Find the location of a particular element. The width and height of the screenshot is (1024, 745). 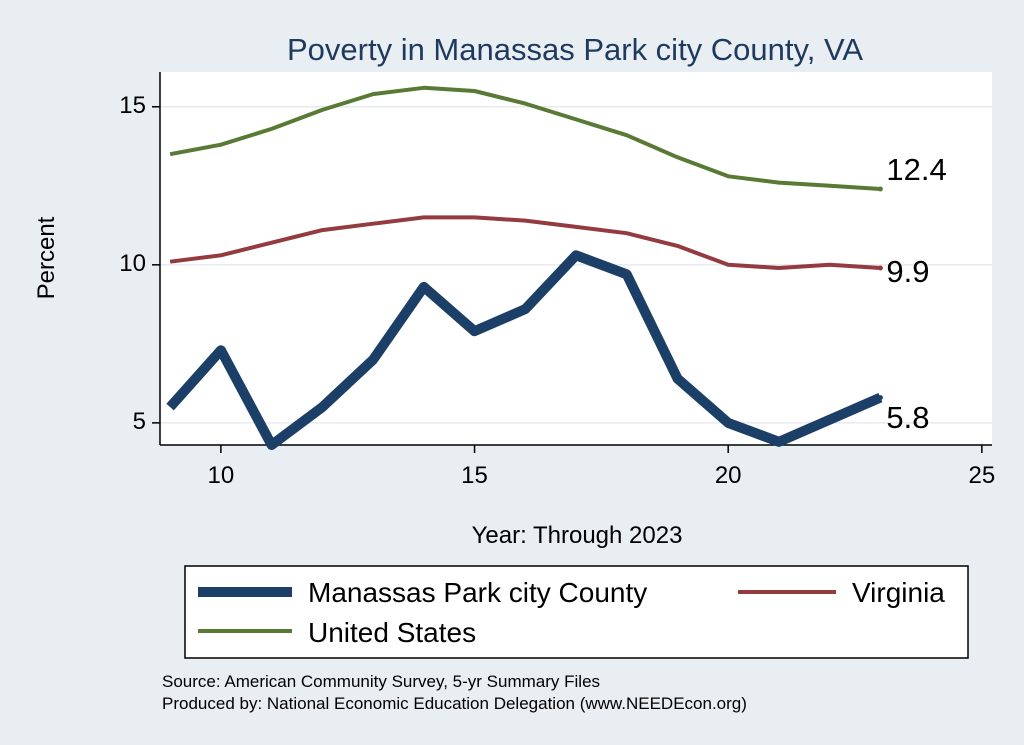

x-tick-label: 20 is located at coordinates (728, 475).